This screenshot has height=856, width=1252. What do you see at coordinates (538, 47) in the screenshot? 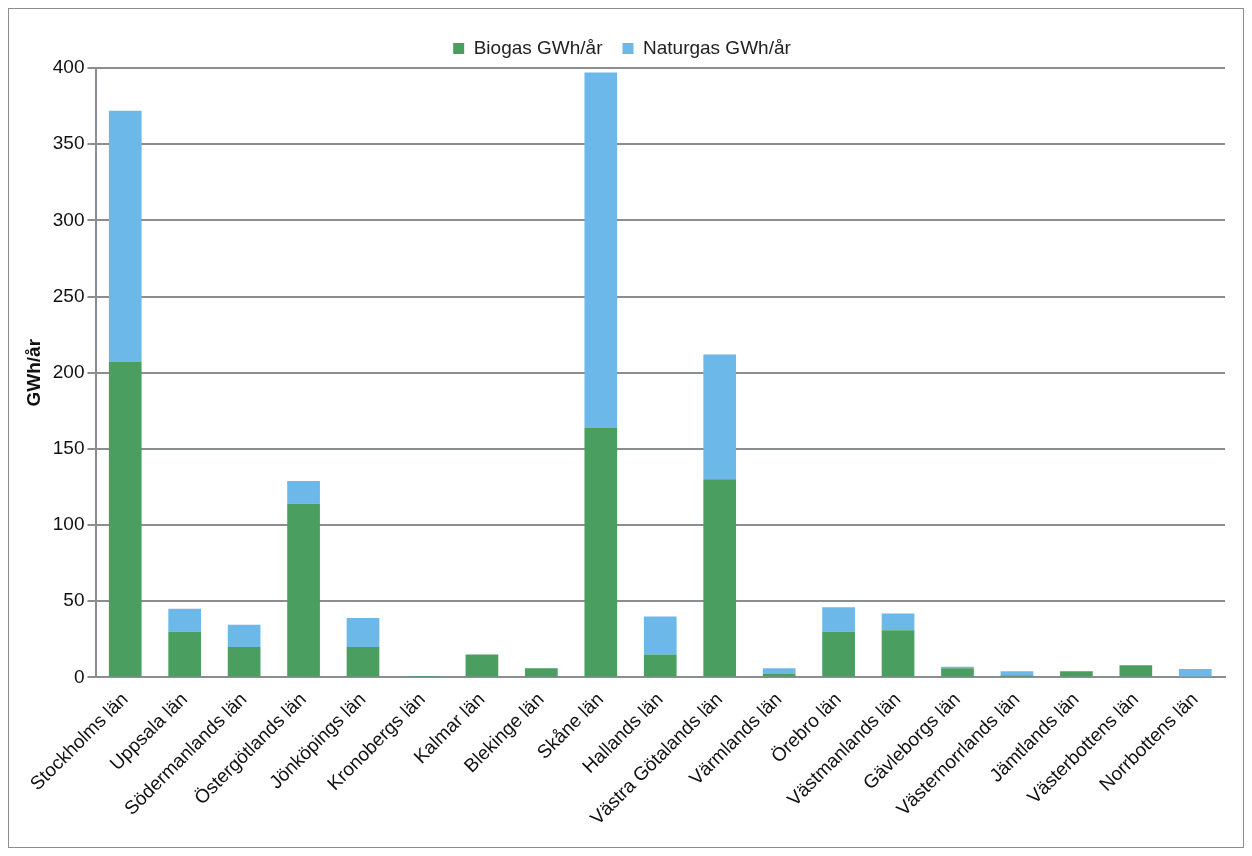
I see `legend-label: Biogas GWh/år` at bounding box center [538, 47].